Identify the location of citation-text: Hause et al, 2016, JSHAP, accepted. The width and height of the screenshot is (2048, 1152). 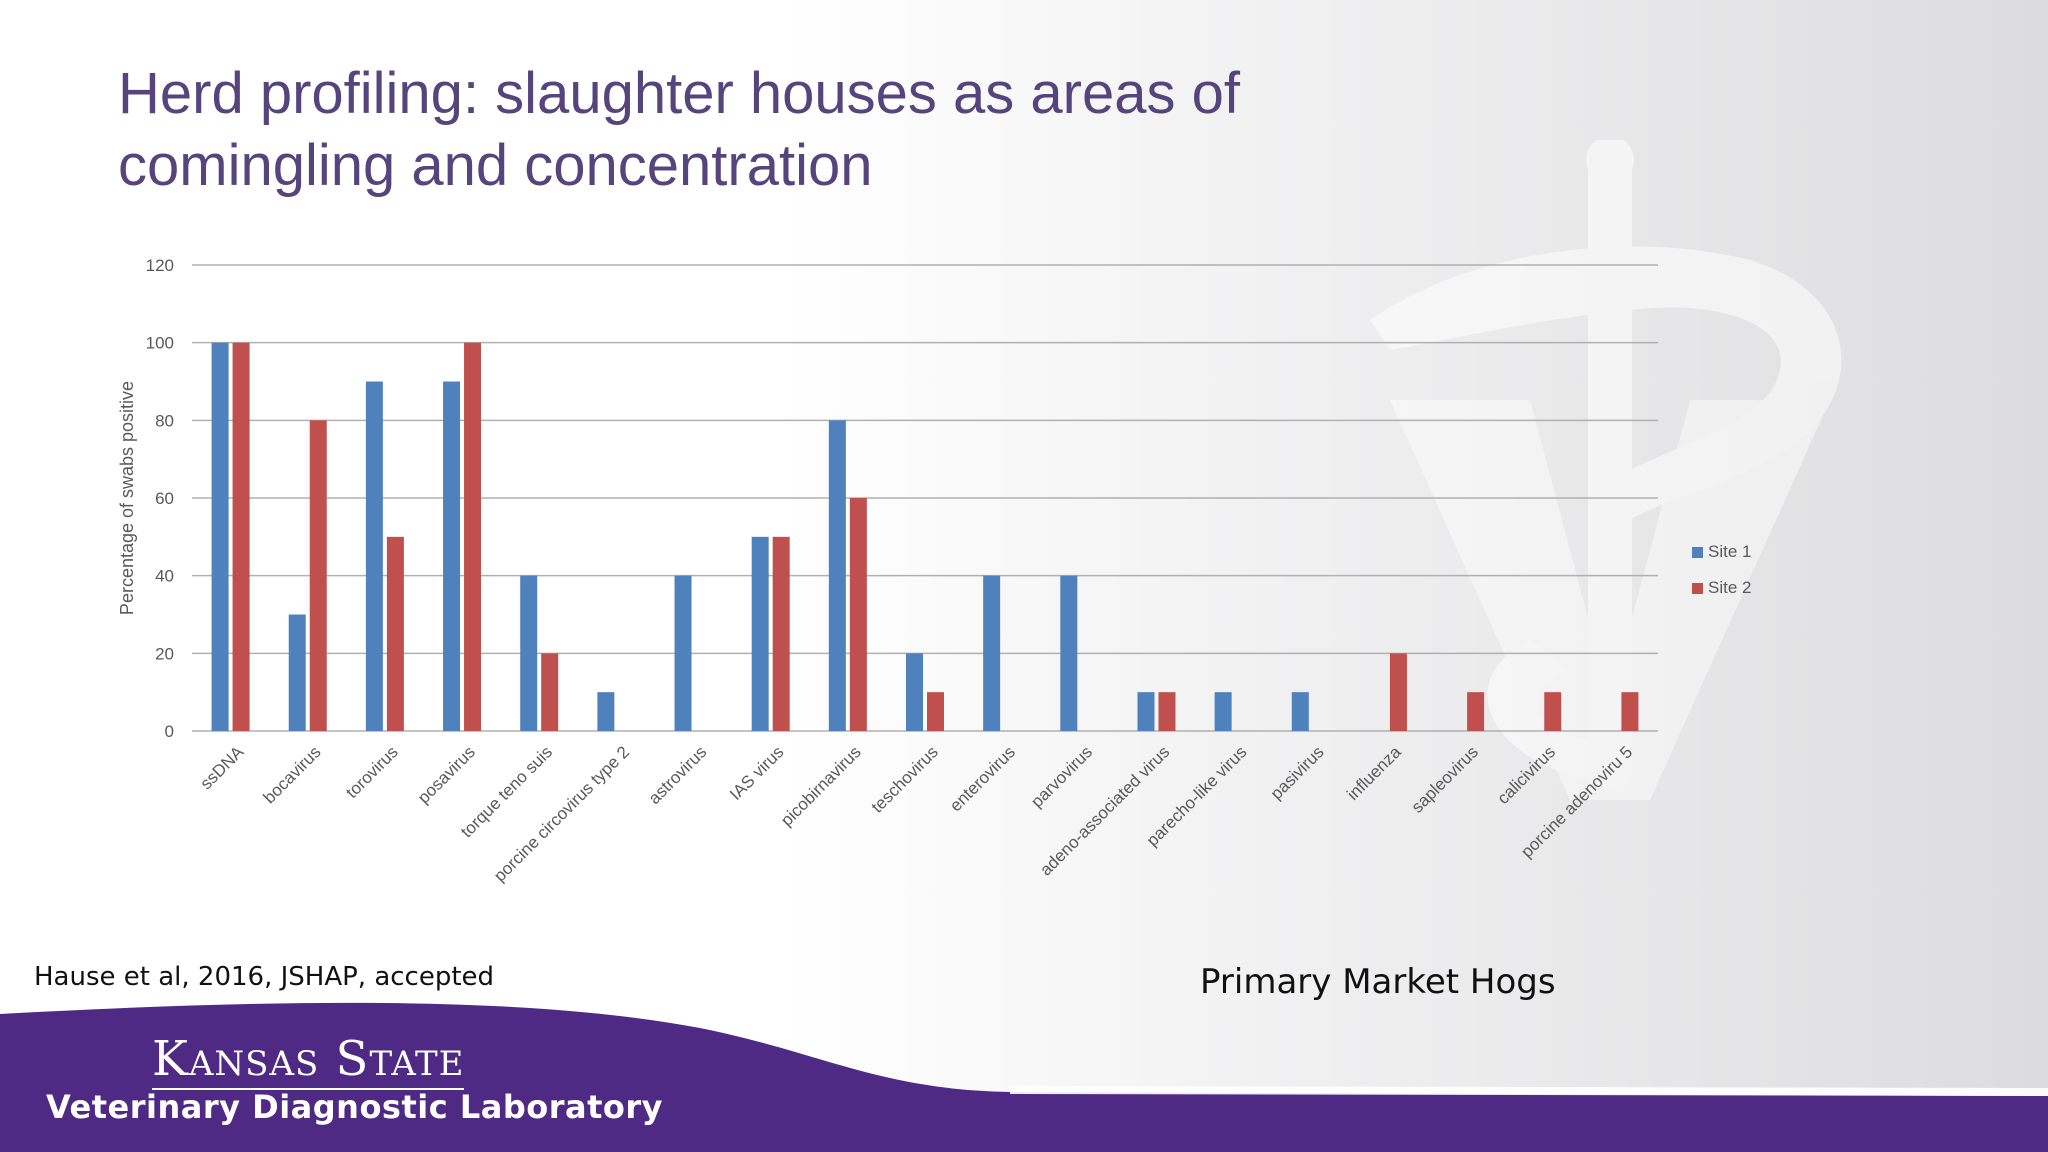
(264, 977).